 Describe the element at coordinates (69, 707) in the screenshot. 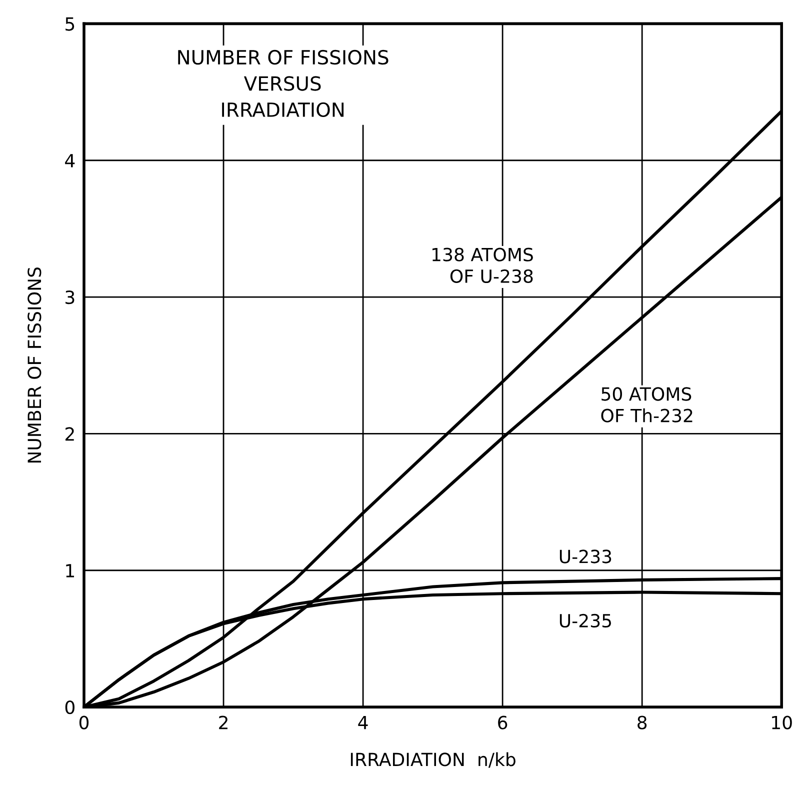

I see `y-tick-label: 0` at that location.